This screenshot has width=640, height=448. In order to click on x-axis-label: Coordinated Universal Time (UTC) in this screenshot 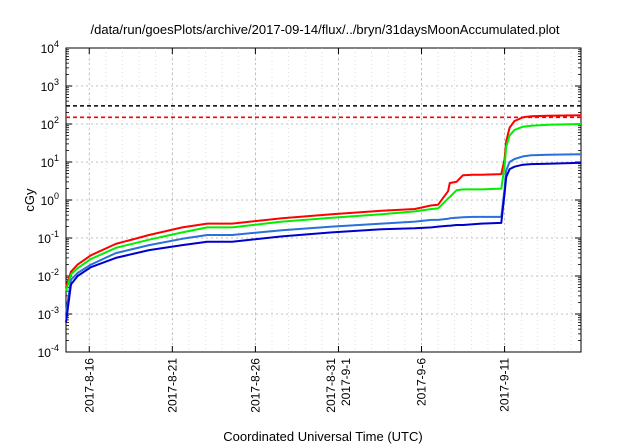, I will do `click(322, 436)`.